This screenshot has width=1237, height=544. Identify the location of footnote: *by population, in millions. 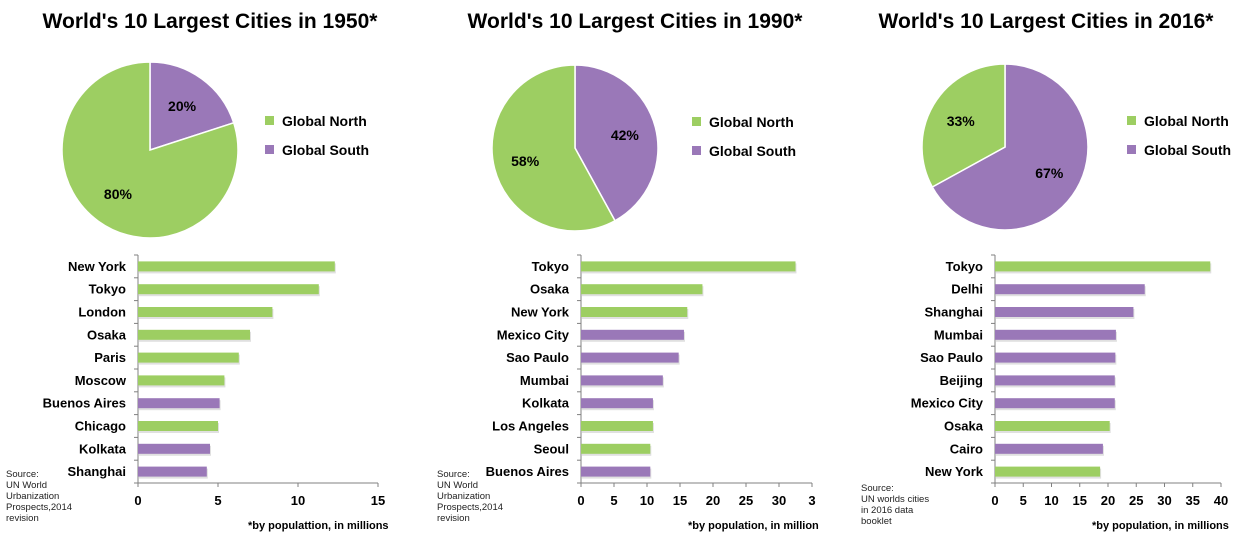
(1160, 526).